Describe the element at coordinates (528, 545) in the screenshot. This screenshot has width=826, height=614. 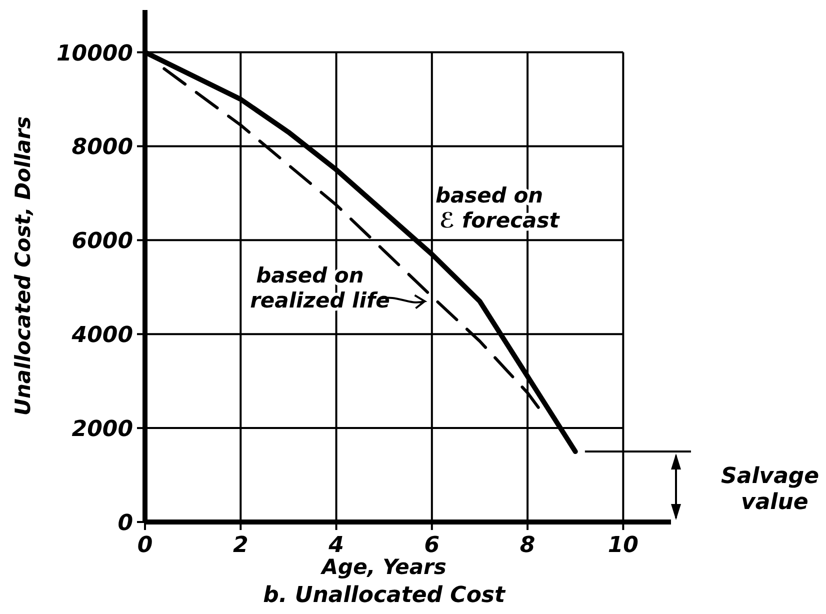
I see `x-tick-label: 8` at that location.